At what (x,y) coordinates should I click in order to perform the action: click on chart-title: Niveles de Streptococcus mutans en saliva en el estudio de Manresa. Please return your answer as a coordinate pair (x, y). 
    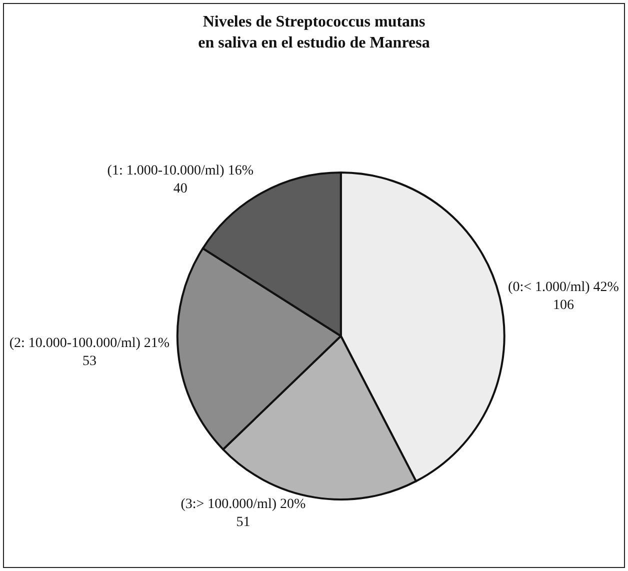
    Looking at the image, I should click on (314, 33).